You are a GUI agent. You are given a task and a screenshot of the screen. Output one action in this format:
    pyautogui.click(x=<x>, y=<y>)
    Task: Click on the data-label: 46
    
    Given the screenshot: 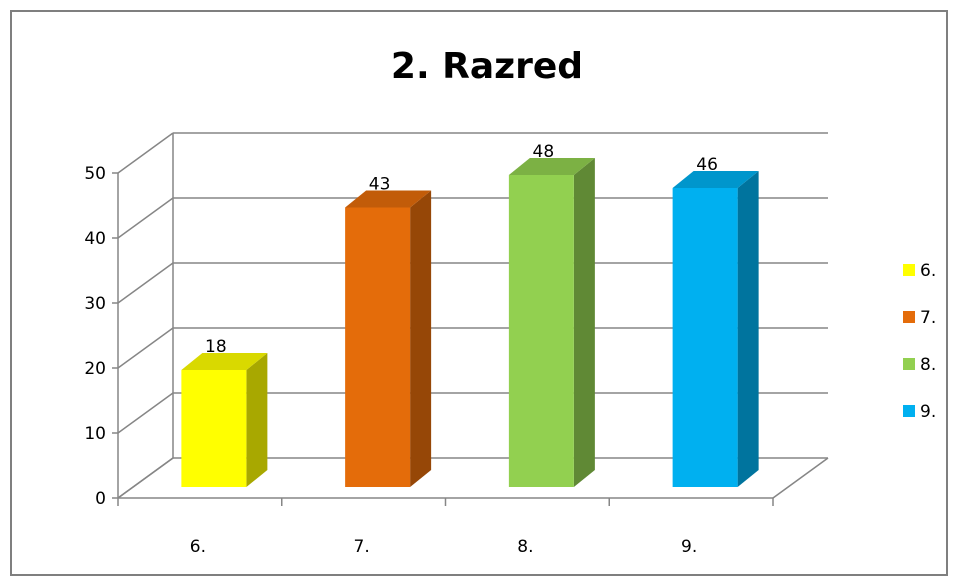 What is the action you would take?
    pyautogui.click(x=707, y=165)
    